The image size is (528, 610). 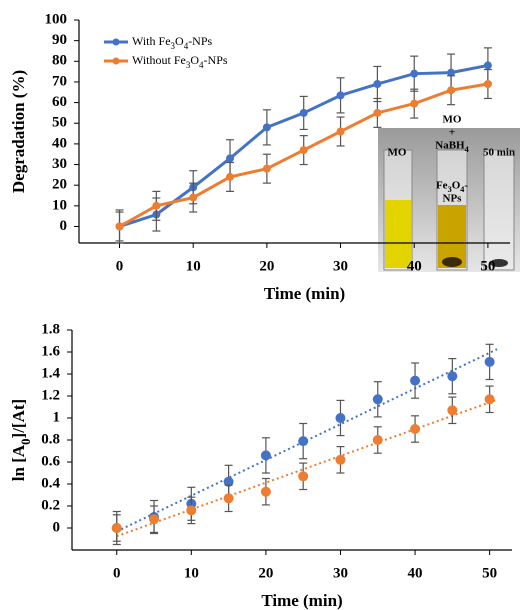 I want to click on y-tick-label: 1.4, so click(x=50, y=373).